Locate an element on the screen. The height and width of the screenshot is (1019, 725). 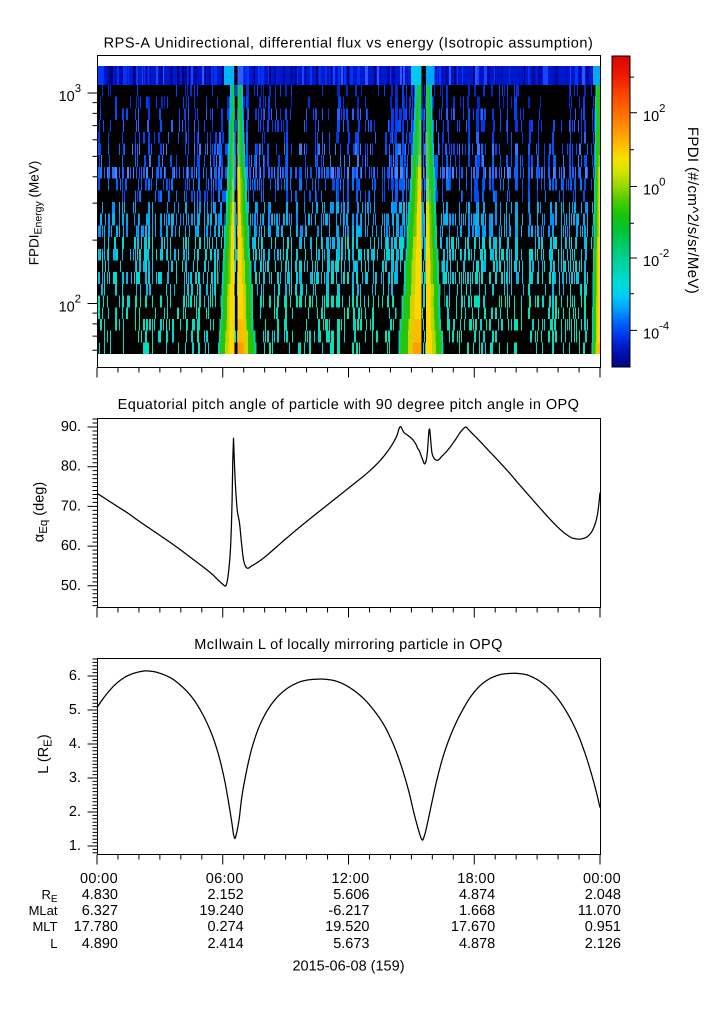
svg-text: 2.126 is located at coordinates (603, 944).